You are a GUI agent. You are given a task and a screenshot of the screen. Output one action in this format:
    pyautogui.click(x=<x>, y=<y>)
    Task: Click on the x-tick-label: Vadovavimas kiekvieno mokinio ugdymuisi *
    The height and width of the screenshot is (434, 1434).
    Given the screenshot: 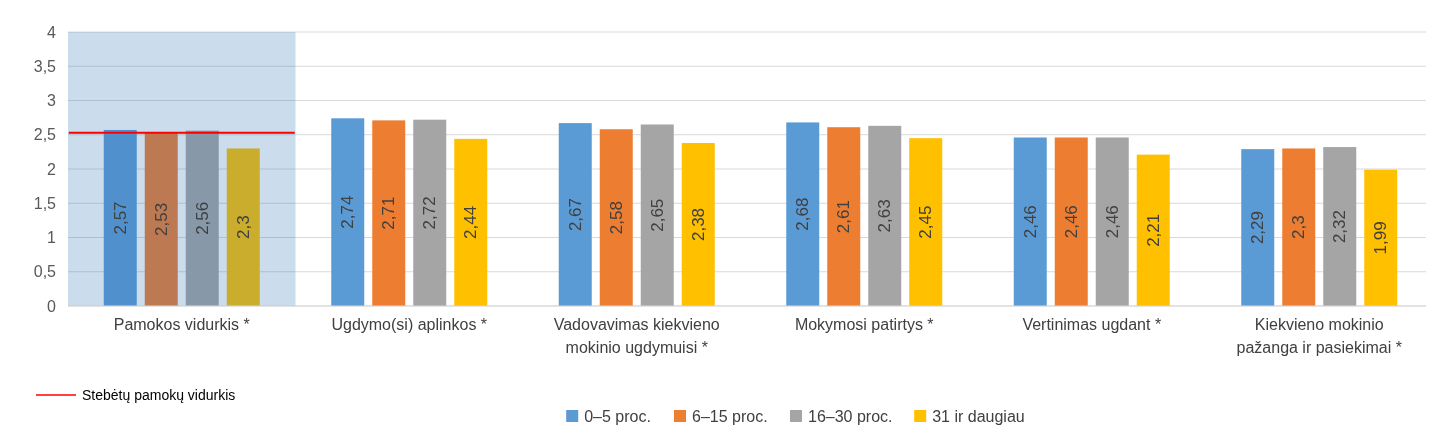 What is the action you would take?
    pyautogui.click(x=636, y=336)
    